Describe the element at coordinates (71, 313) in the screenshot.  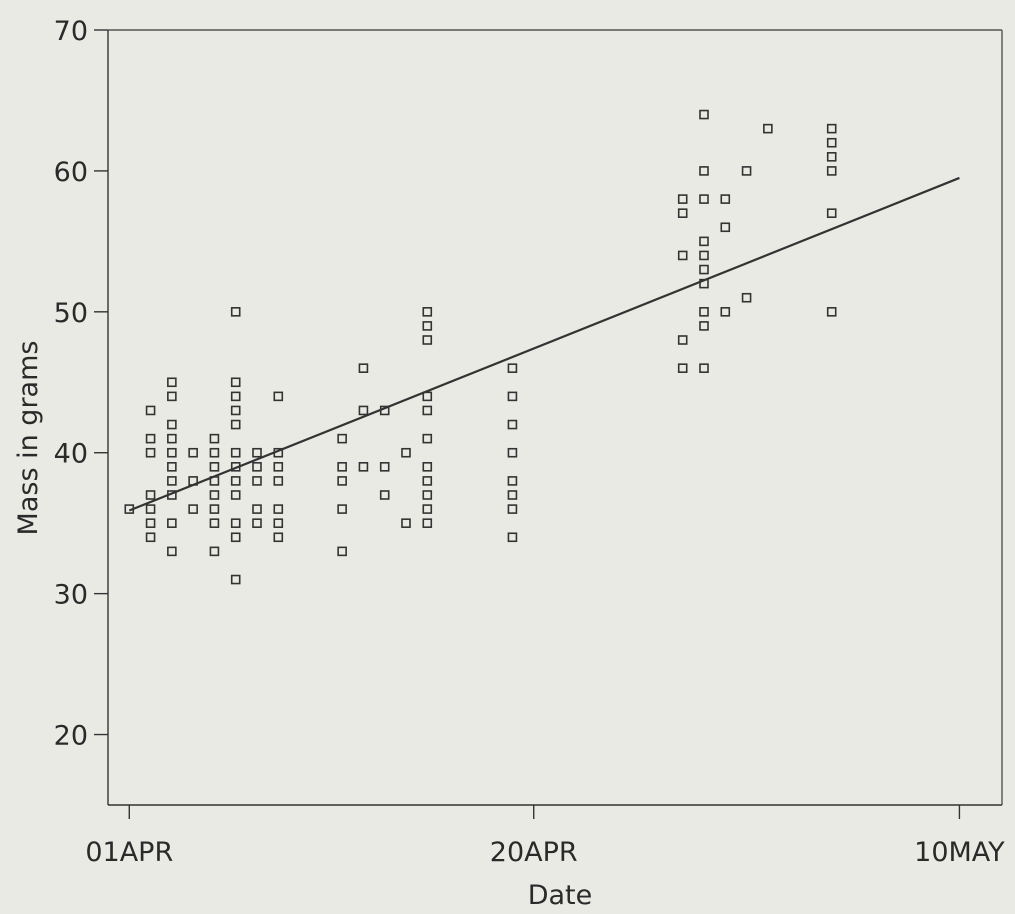
I see `y-tick-label: 50` at that location.